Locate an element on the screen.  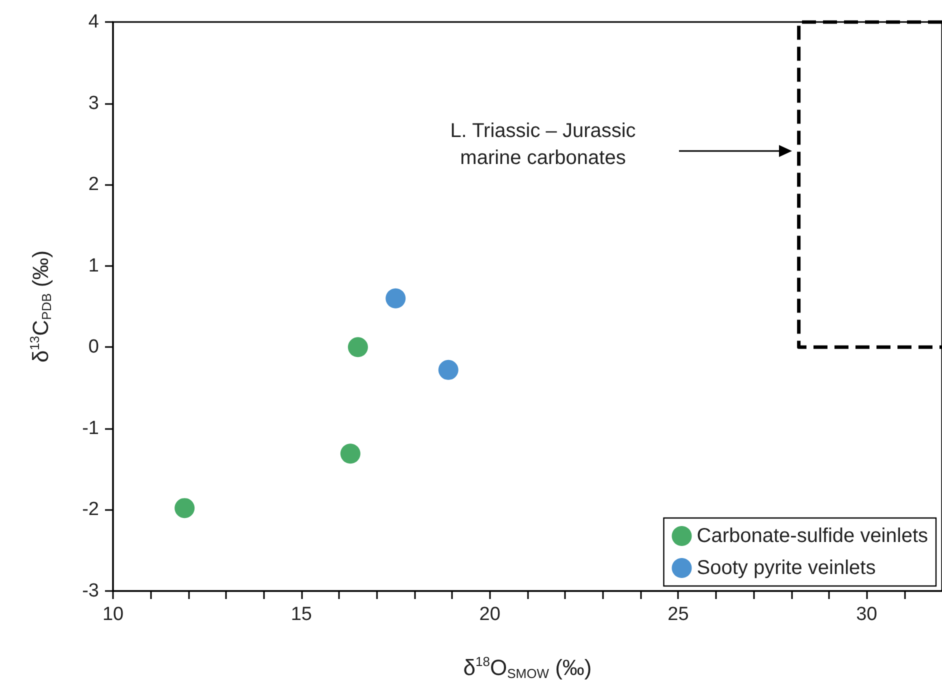
y-tick-label: 3 is located at coordinates (93, 103).